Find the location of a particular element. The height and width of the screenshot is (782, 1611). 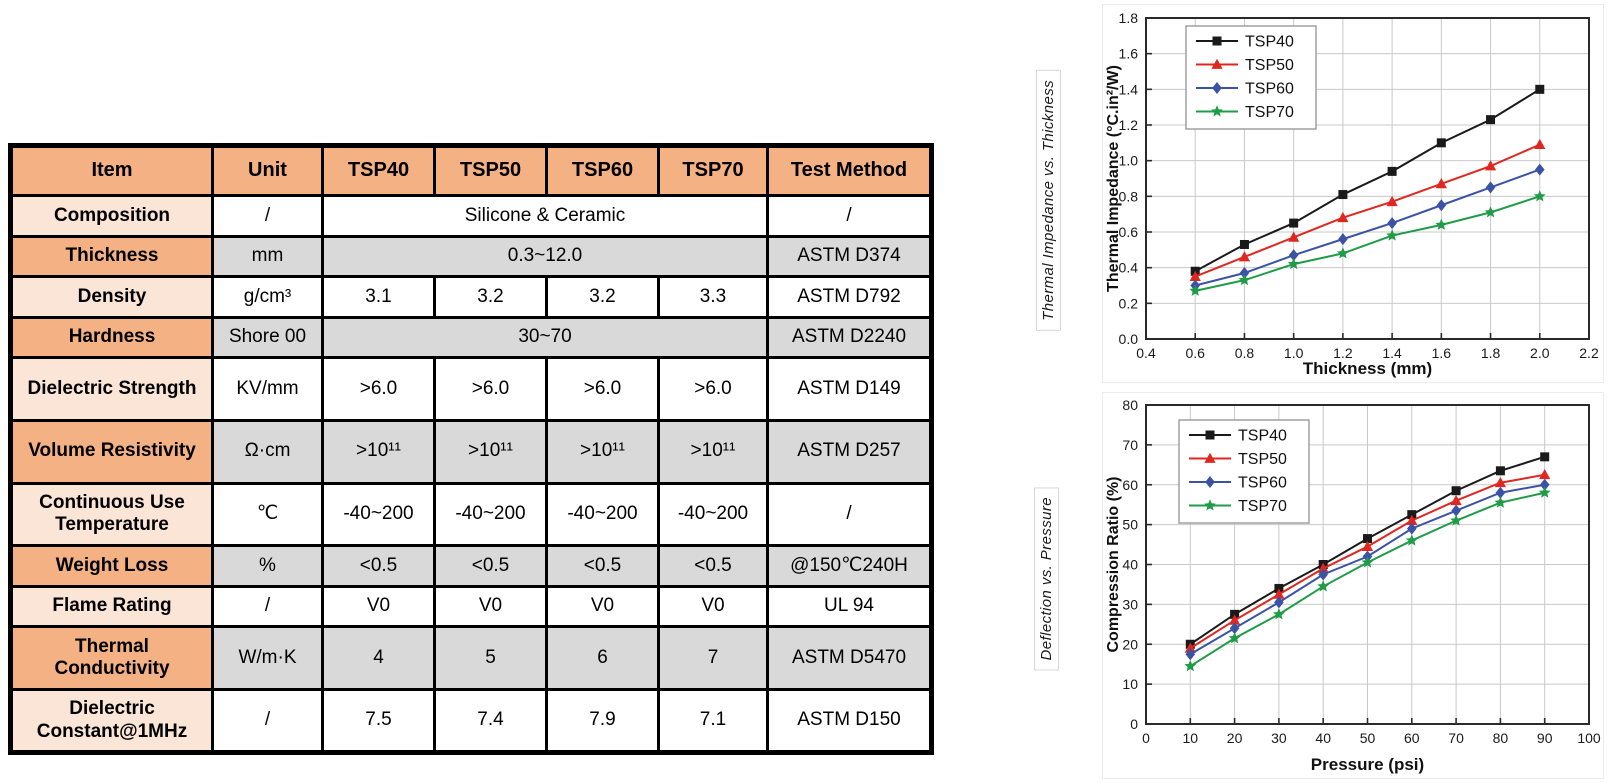

x-tick-label: 1.8 is located at coordinates (1491, 353).